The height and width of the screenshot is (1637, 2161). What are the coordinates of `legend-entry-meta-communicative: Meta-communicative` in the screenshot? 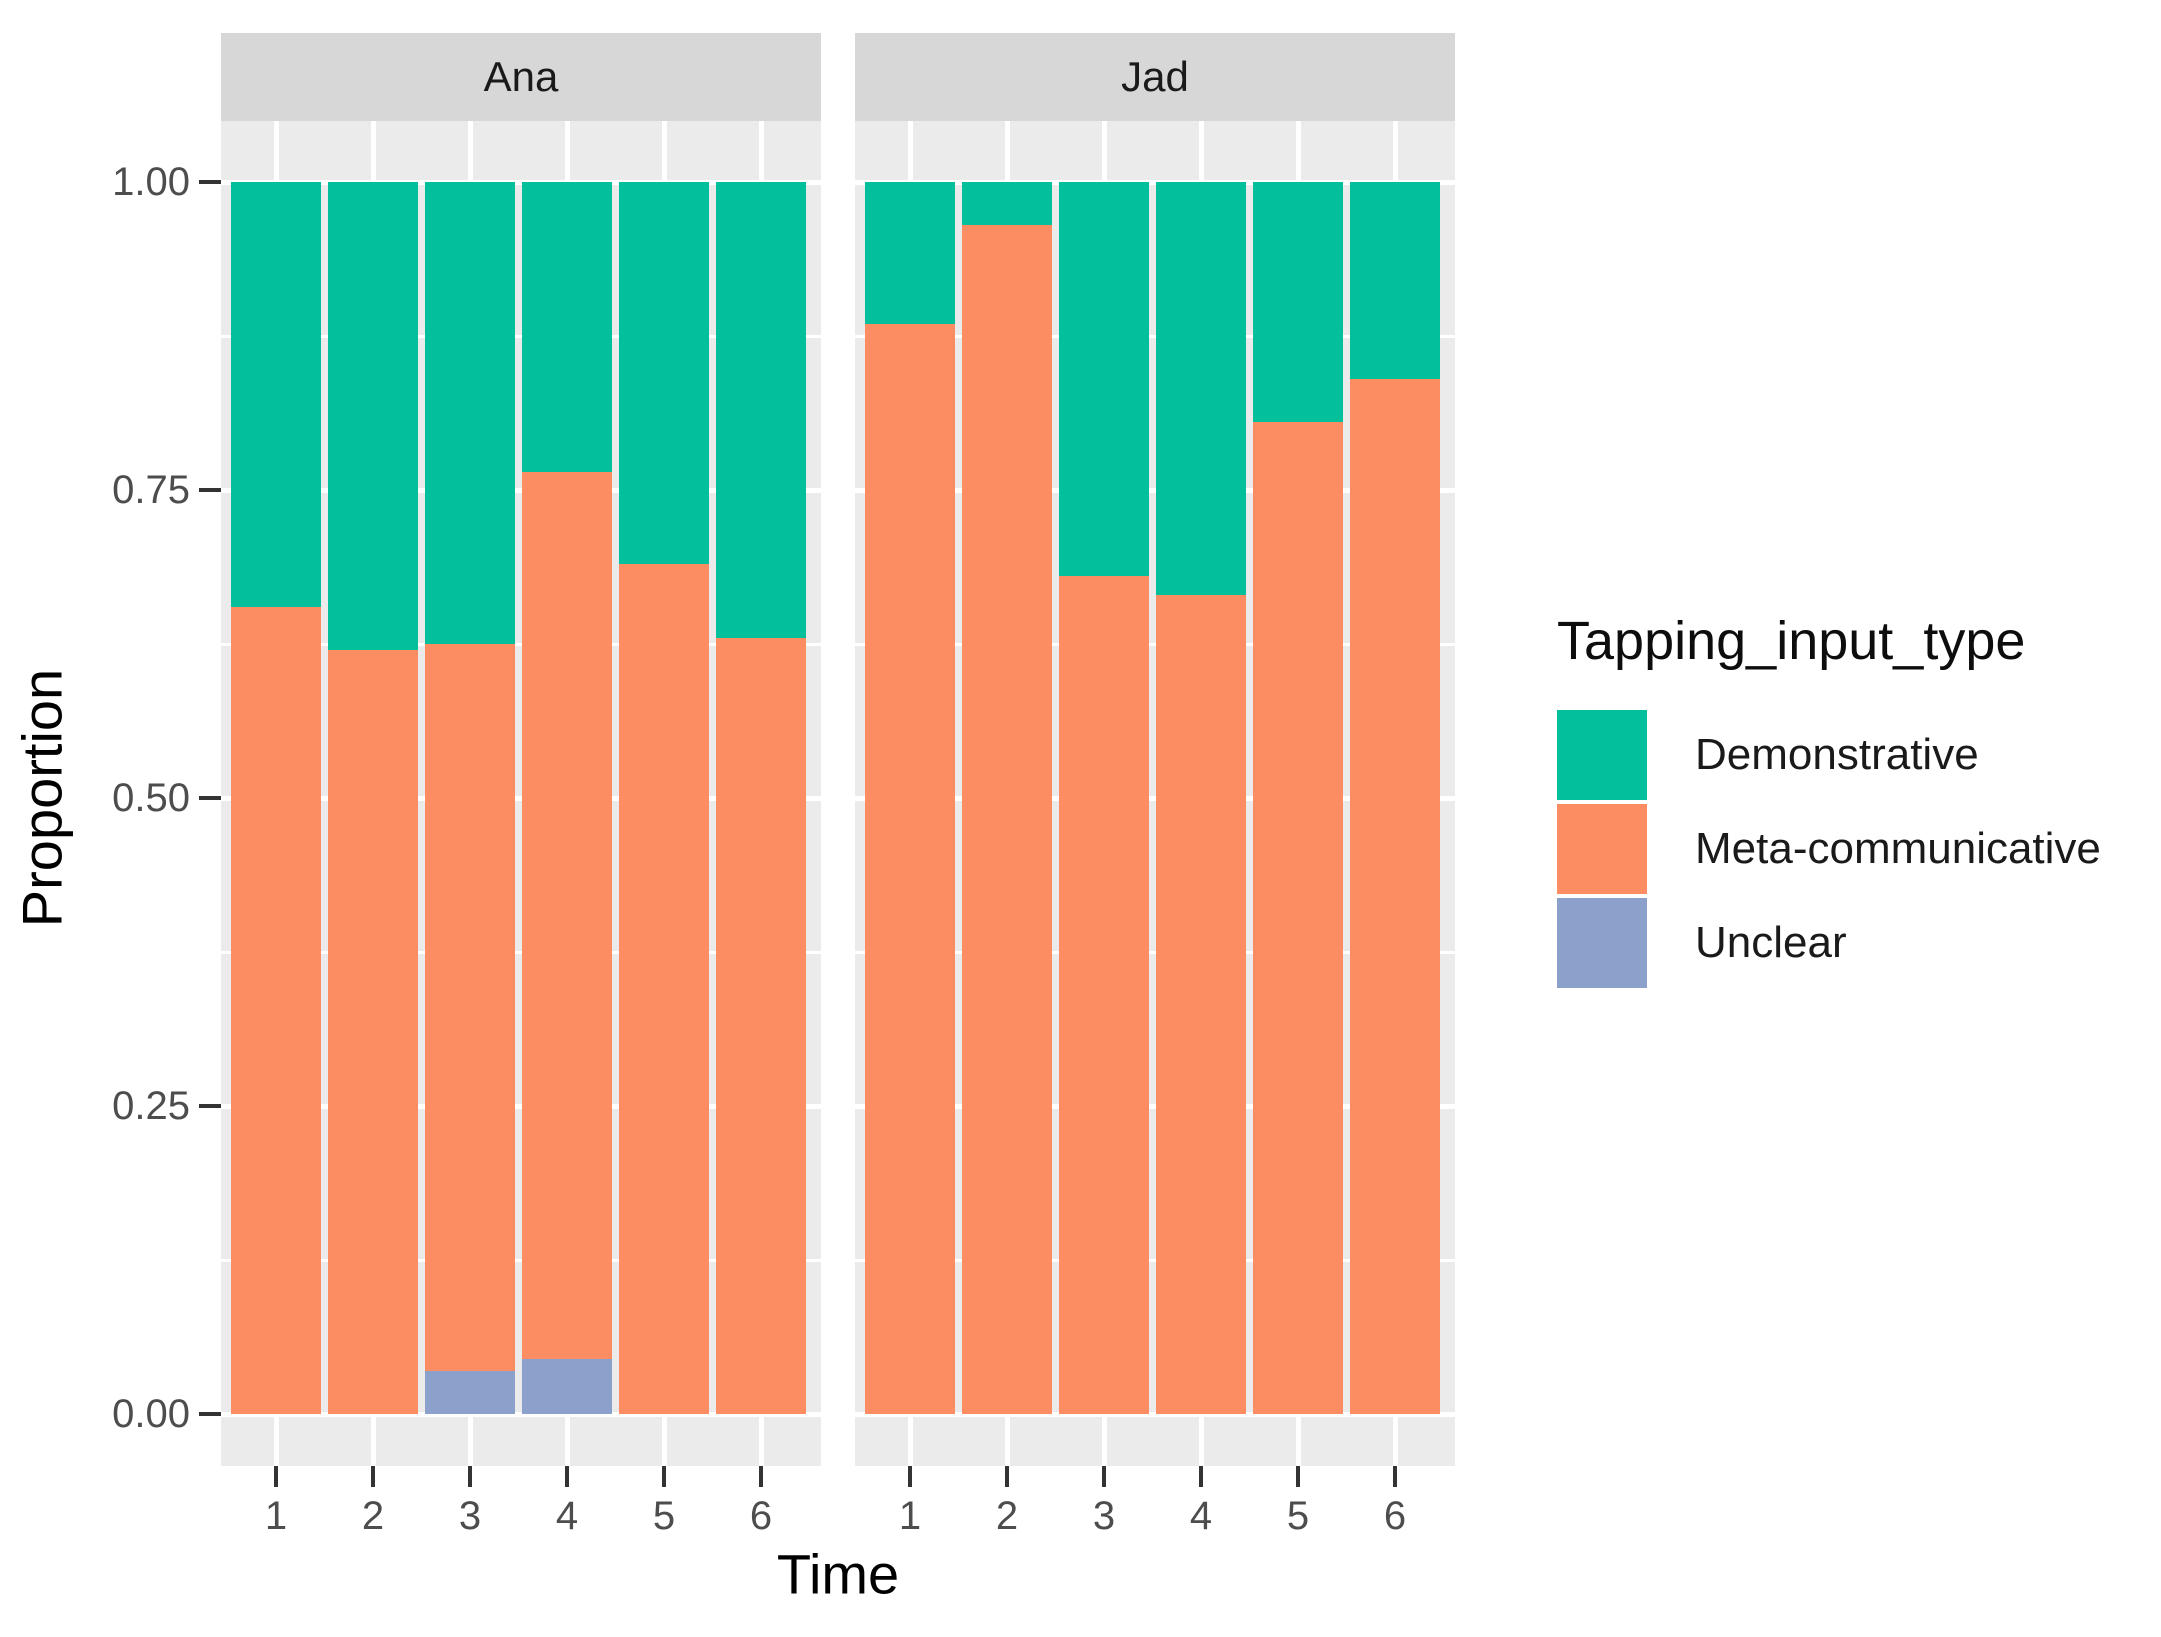 It's located at (1829, 849).